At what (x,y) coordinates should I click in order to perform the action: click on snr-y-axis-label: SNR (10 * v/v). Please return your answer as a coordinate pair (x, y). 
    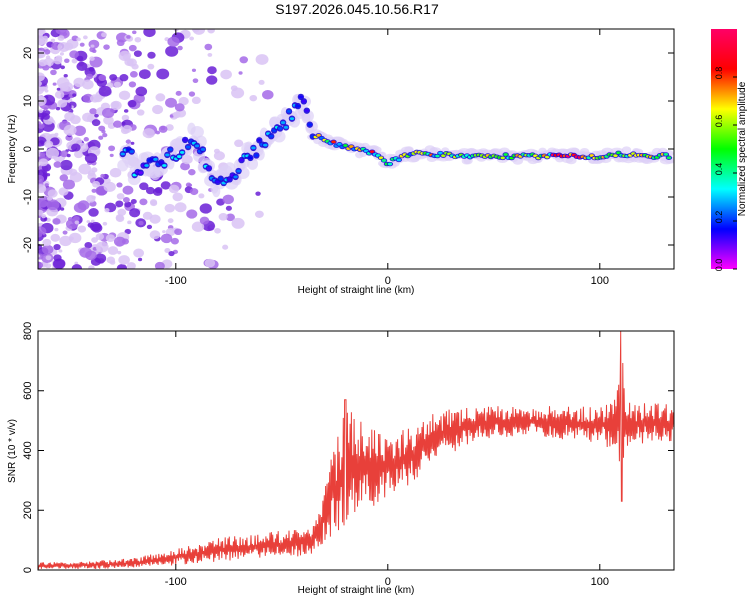
    Looking at the image, I should click on (12, 451).